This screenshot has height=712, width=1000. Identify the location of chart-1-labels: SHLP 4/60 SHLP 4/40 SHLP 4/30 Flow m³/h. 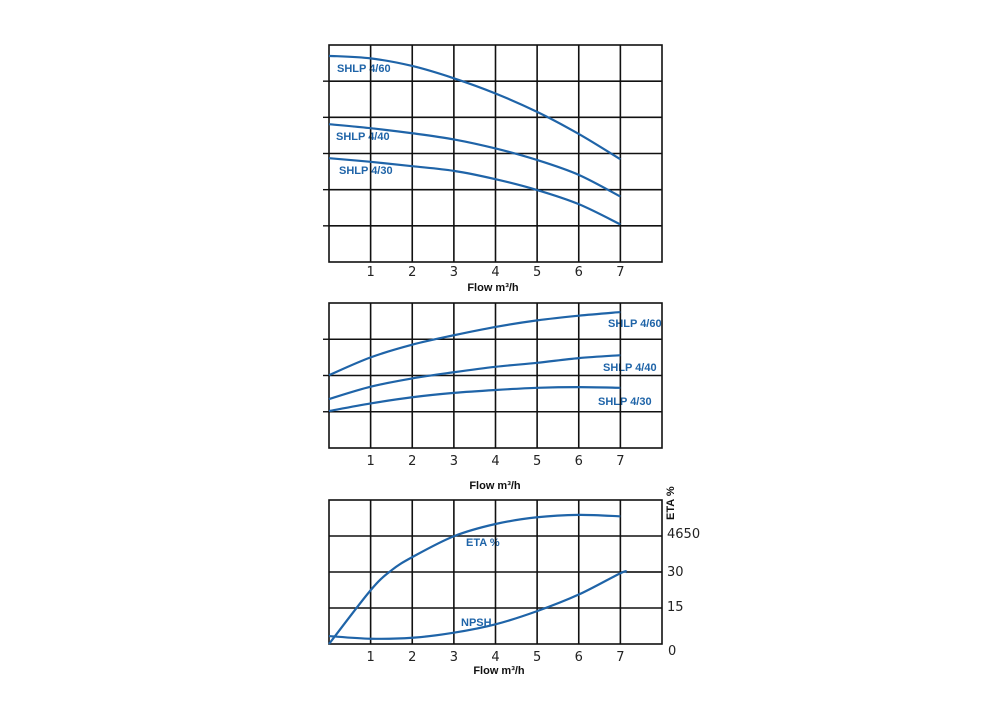
(427, 178).